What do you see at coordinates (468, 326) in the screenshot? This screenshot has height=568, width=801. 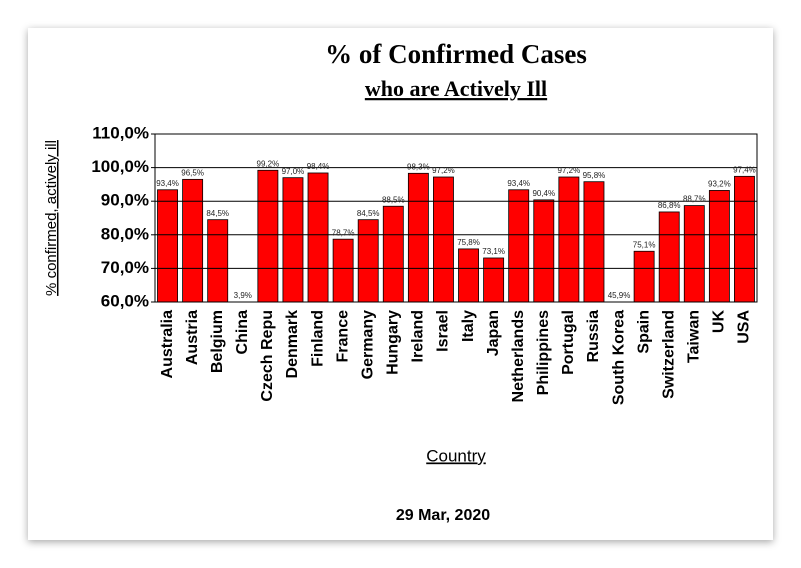 I see `x-tick-label: Italy` at bounding box center [468, 326].